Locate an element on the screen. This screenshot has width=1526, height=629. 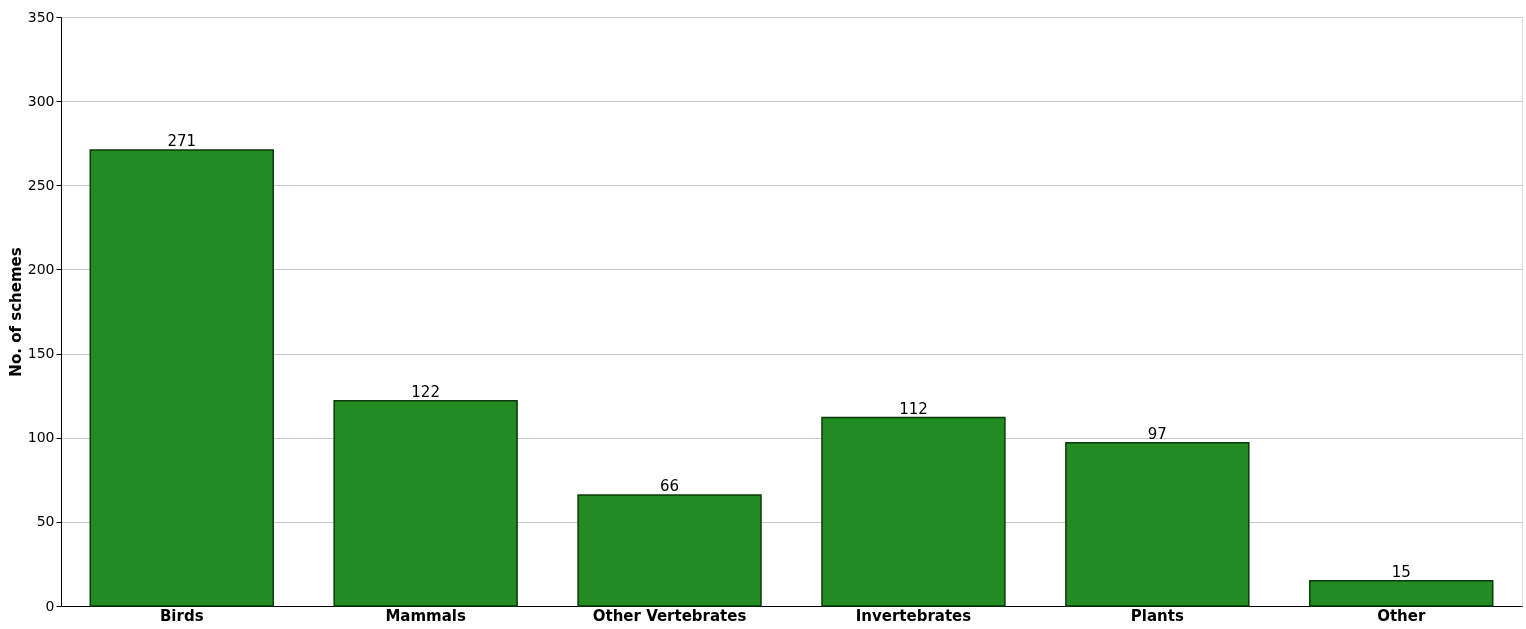
data-label: 97 is located at coordinates (1157, 433).